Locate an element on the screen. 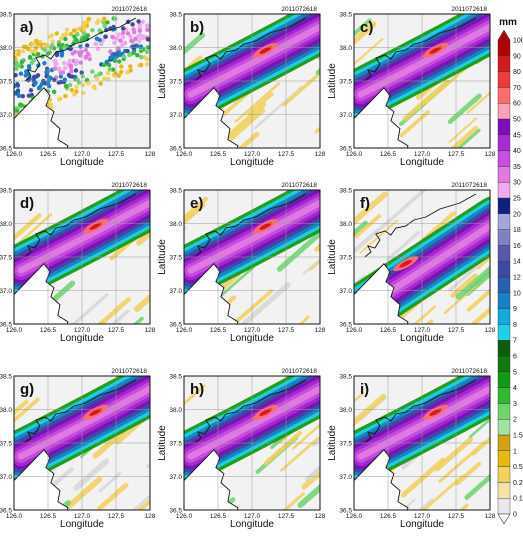 This screenshot has width=523, height=555. y-tick-label: 38.0 is located at coordinates (175, 410).